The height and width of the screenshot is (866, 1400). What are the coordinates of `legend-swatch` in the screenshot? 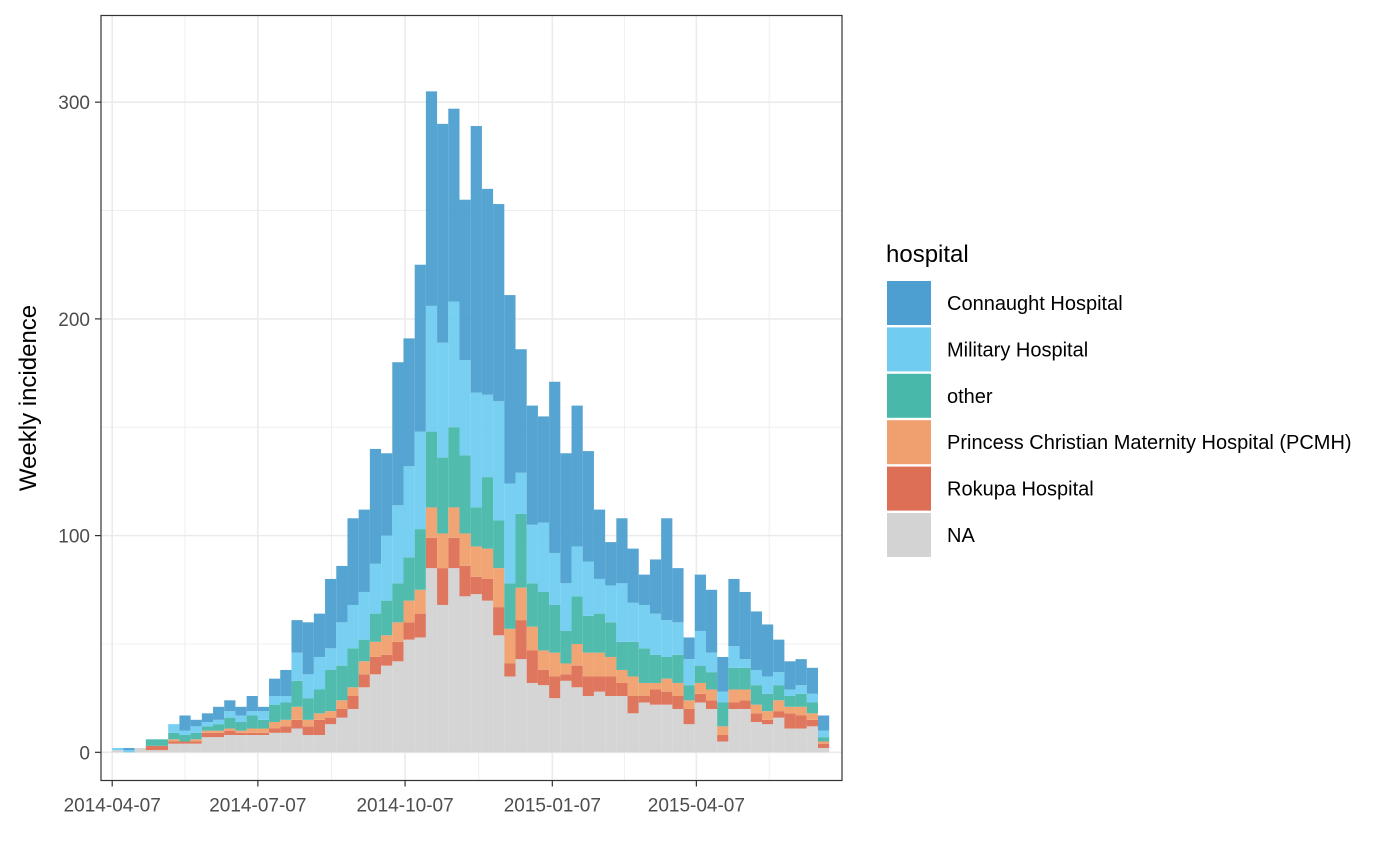 It's located at (909, 535).